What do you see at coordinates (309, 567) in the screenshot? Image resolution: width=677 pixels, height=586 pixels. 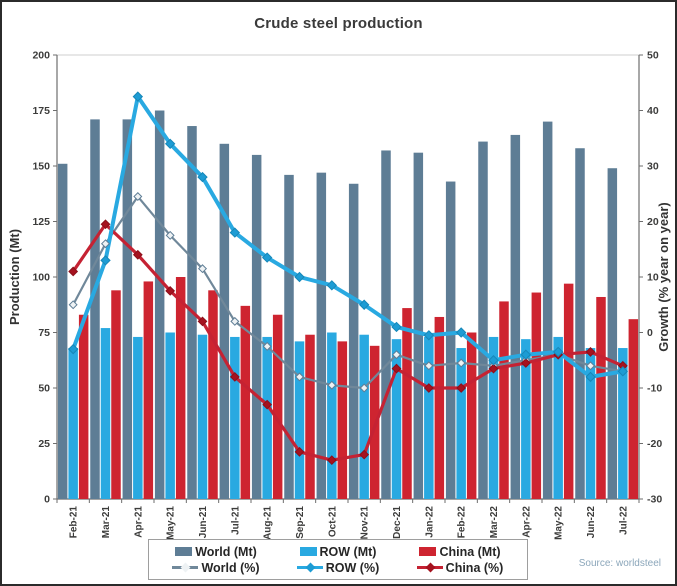 I see `row-line-swatch` at bounding box center [309, 567].